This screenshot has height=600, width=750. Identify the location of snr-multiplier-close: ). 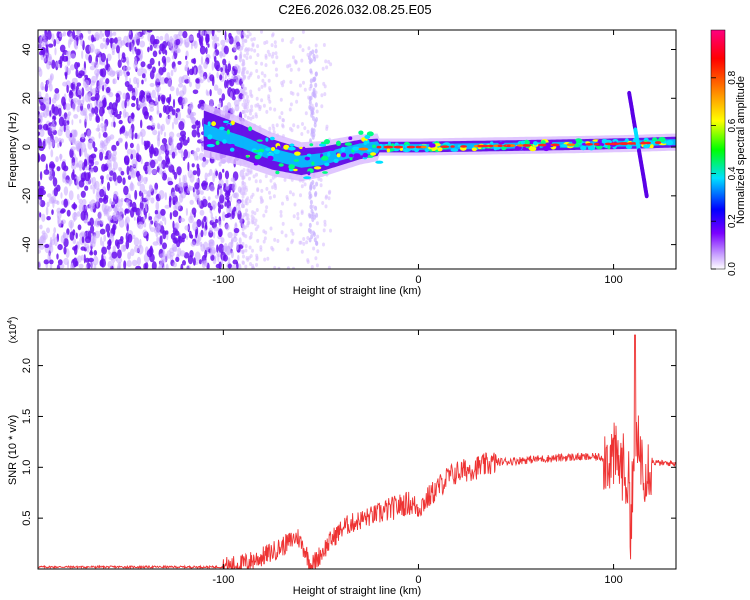
(13, 318).